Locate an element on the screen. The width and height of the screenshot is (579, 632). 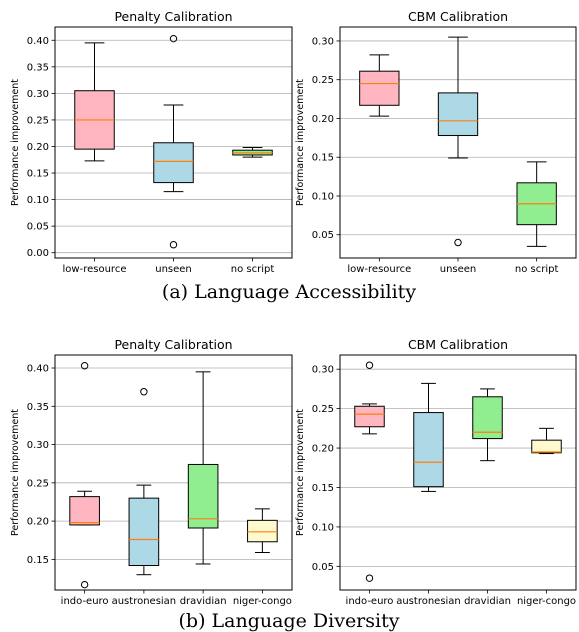
caption-b: (b) Language Diversity is located at coordinates (289, 621).